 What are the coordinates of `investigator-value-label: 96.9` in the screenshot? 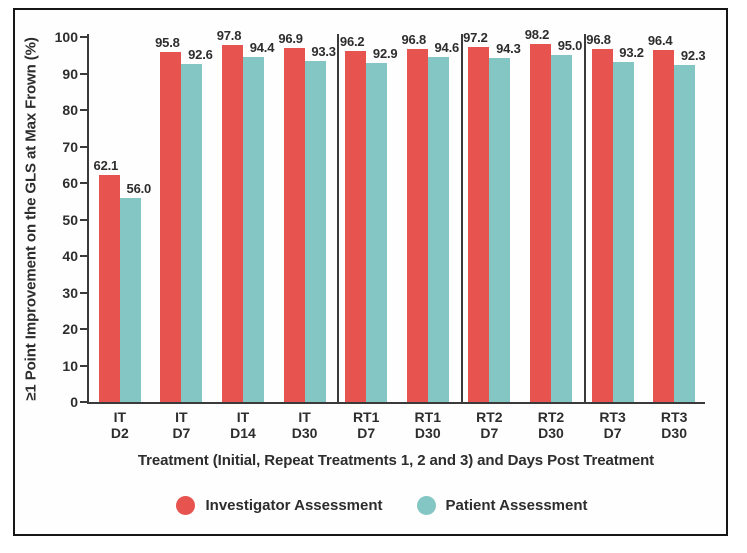 It's located at (290, 39).